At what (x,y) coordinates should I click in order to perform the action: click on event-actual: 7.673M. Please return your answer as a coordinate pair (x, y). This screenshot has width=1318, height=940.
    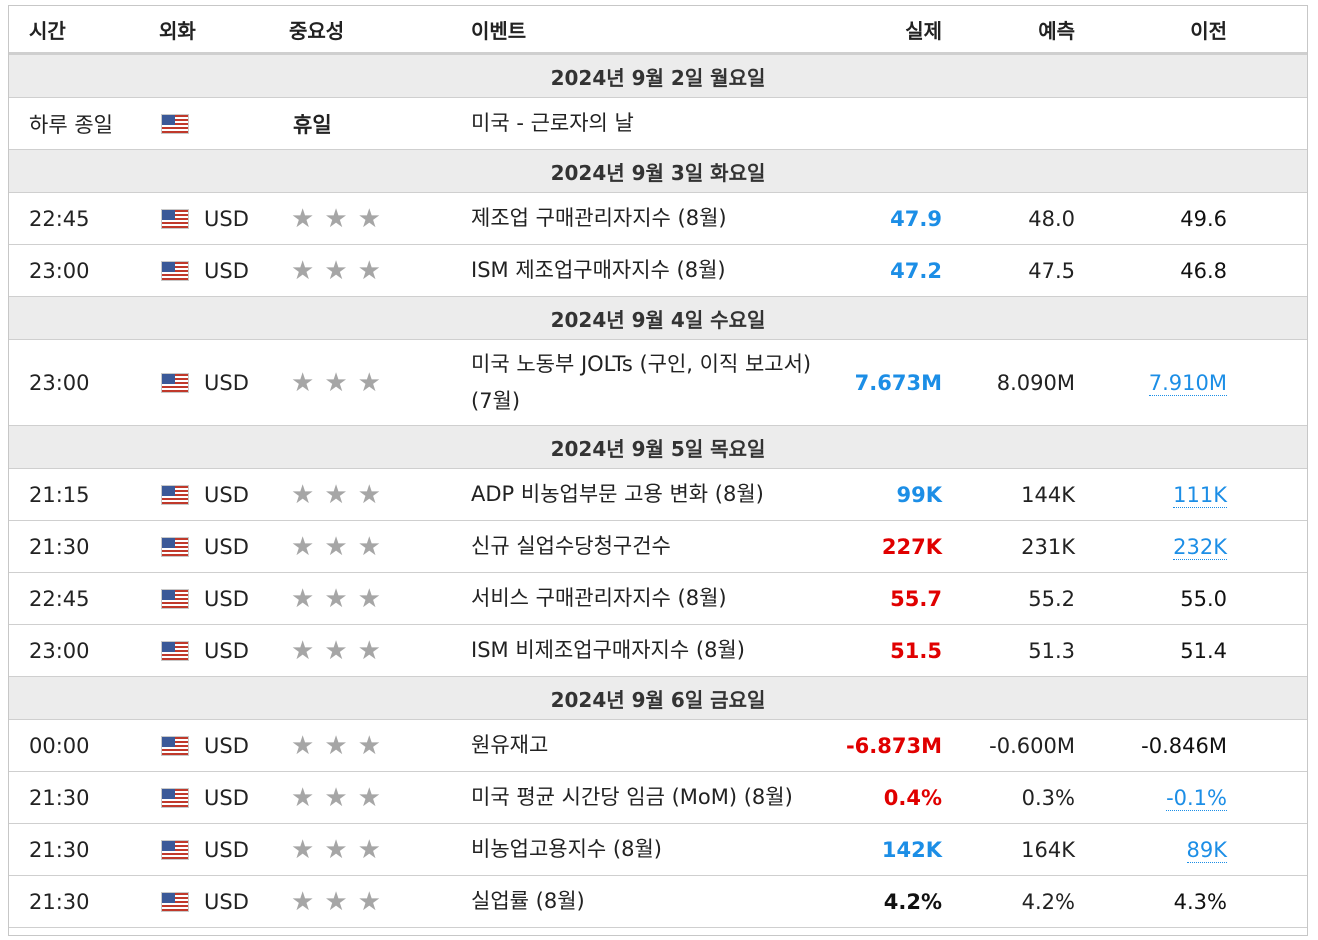
    Looking at the image, I should click on (884, 382).